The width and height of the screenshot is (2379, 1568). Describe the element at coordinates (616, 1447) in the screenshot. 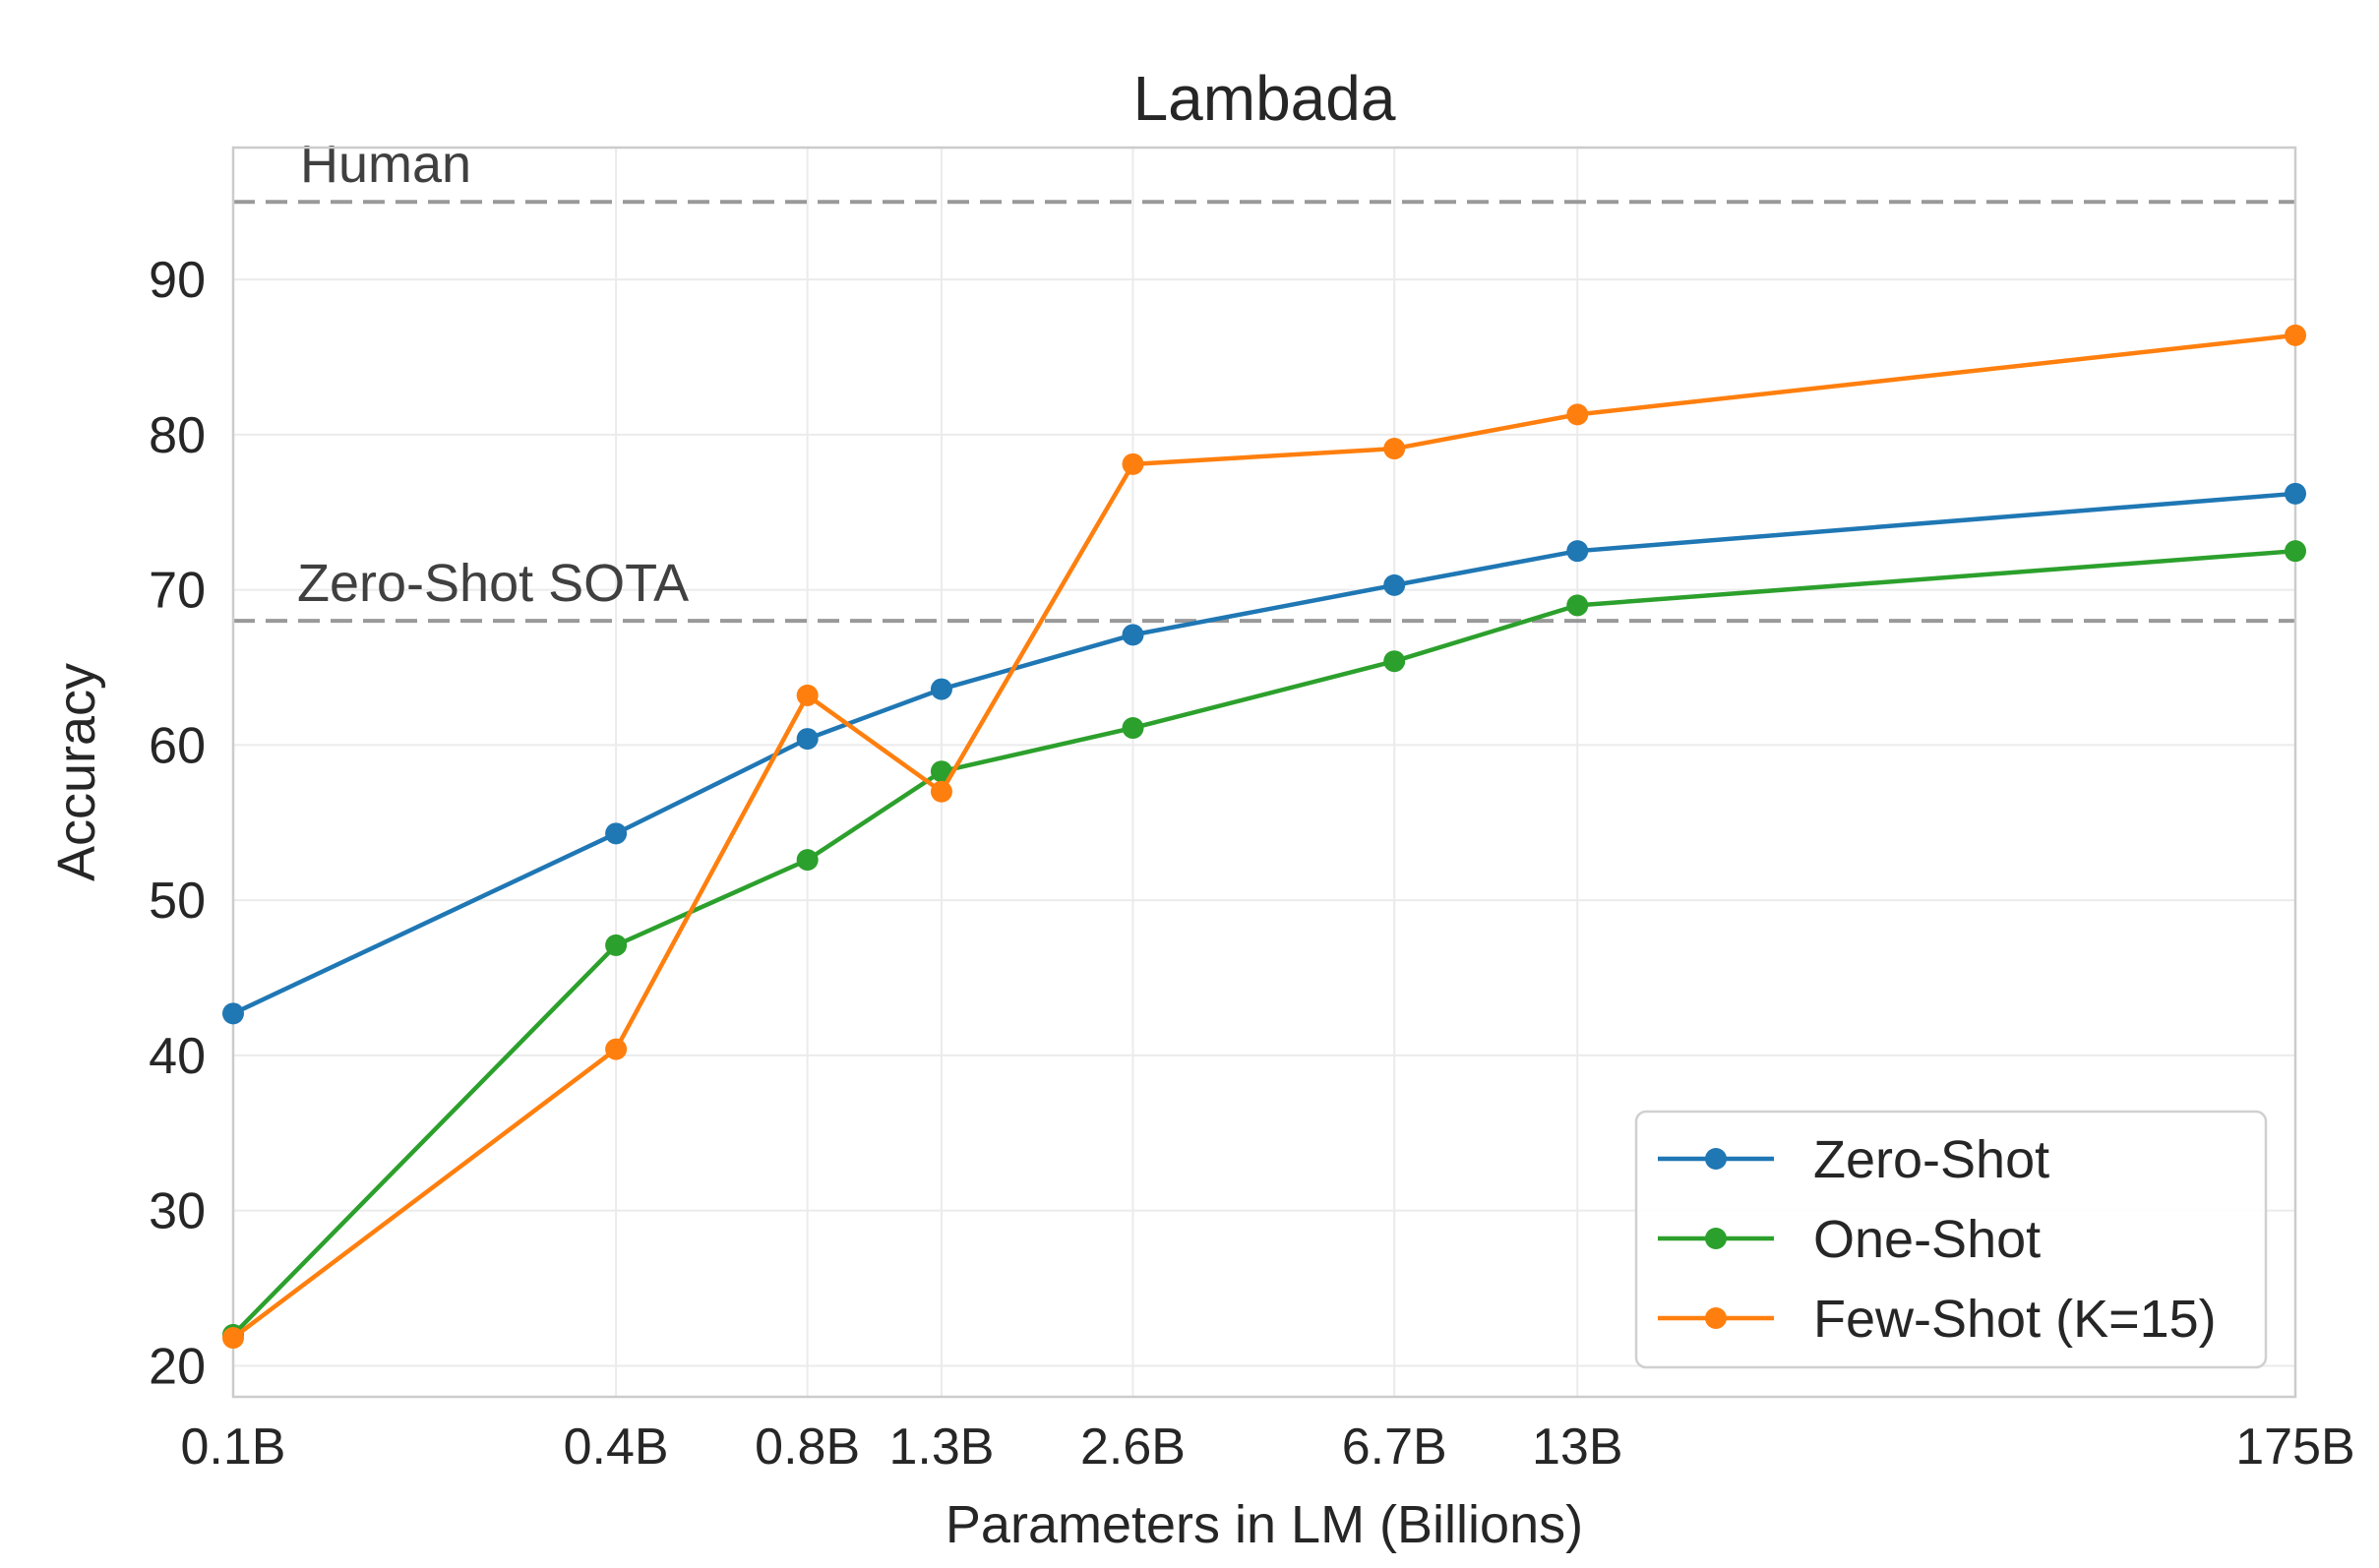

I see `x-tick-label: 0.4B` at that location.